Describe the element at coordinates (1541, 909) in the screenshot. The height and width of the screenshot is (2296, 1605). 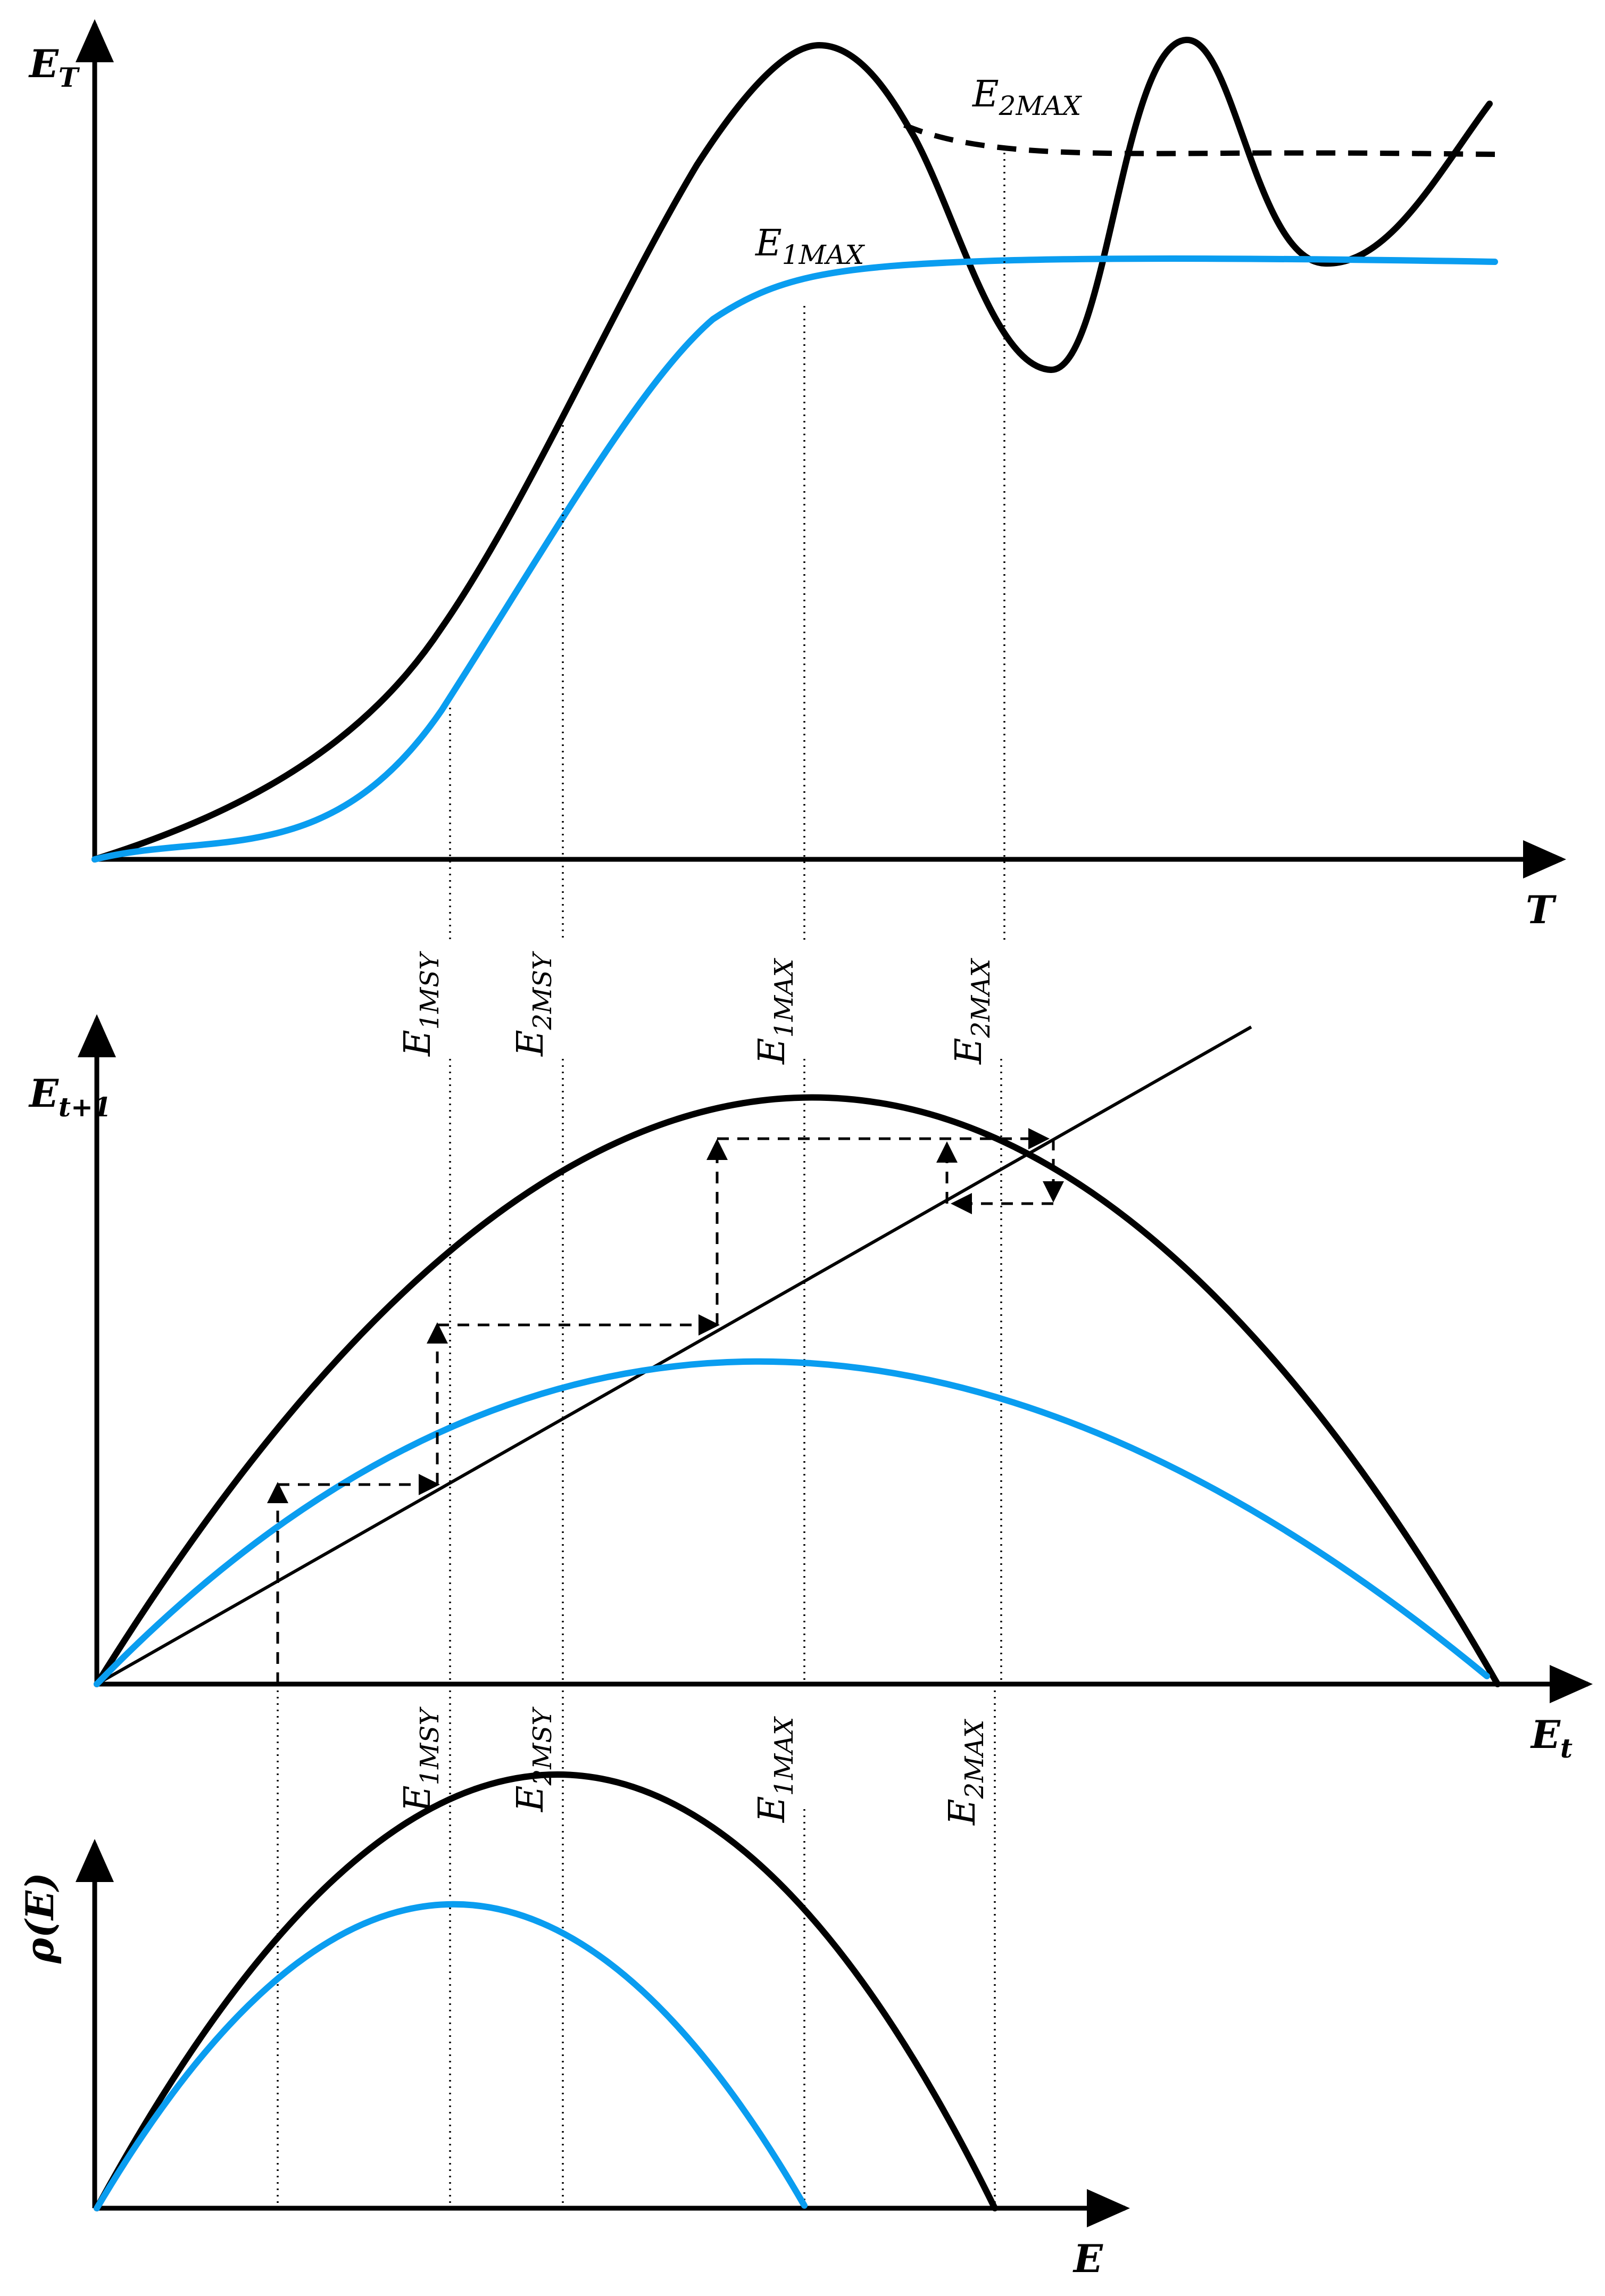
I see `top-x-axis-label: T` at that location.